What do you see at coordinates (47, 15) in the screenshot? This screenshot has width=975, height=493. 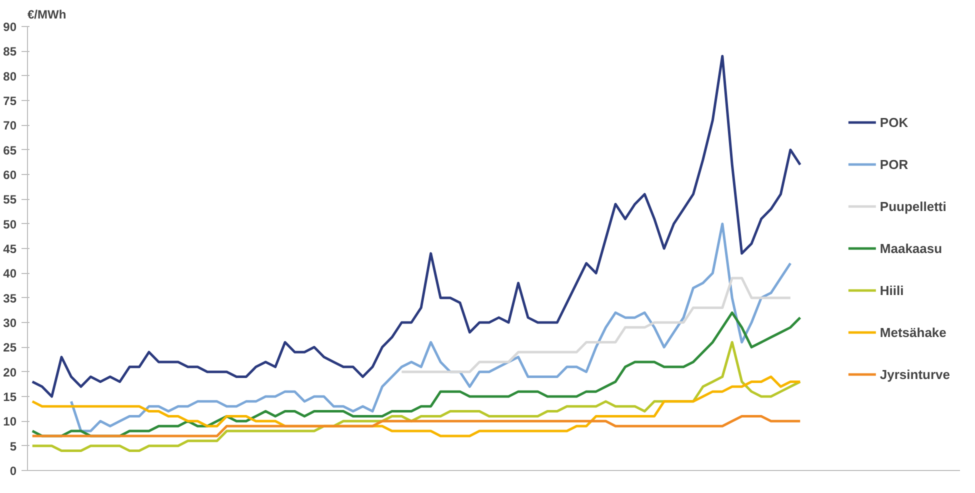 I see `y-axis-title: €/MWh` at bounding box center [47, 15].